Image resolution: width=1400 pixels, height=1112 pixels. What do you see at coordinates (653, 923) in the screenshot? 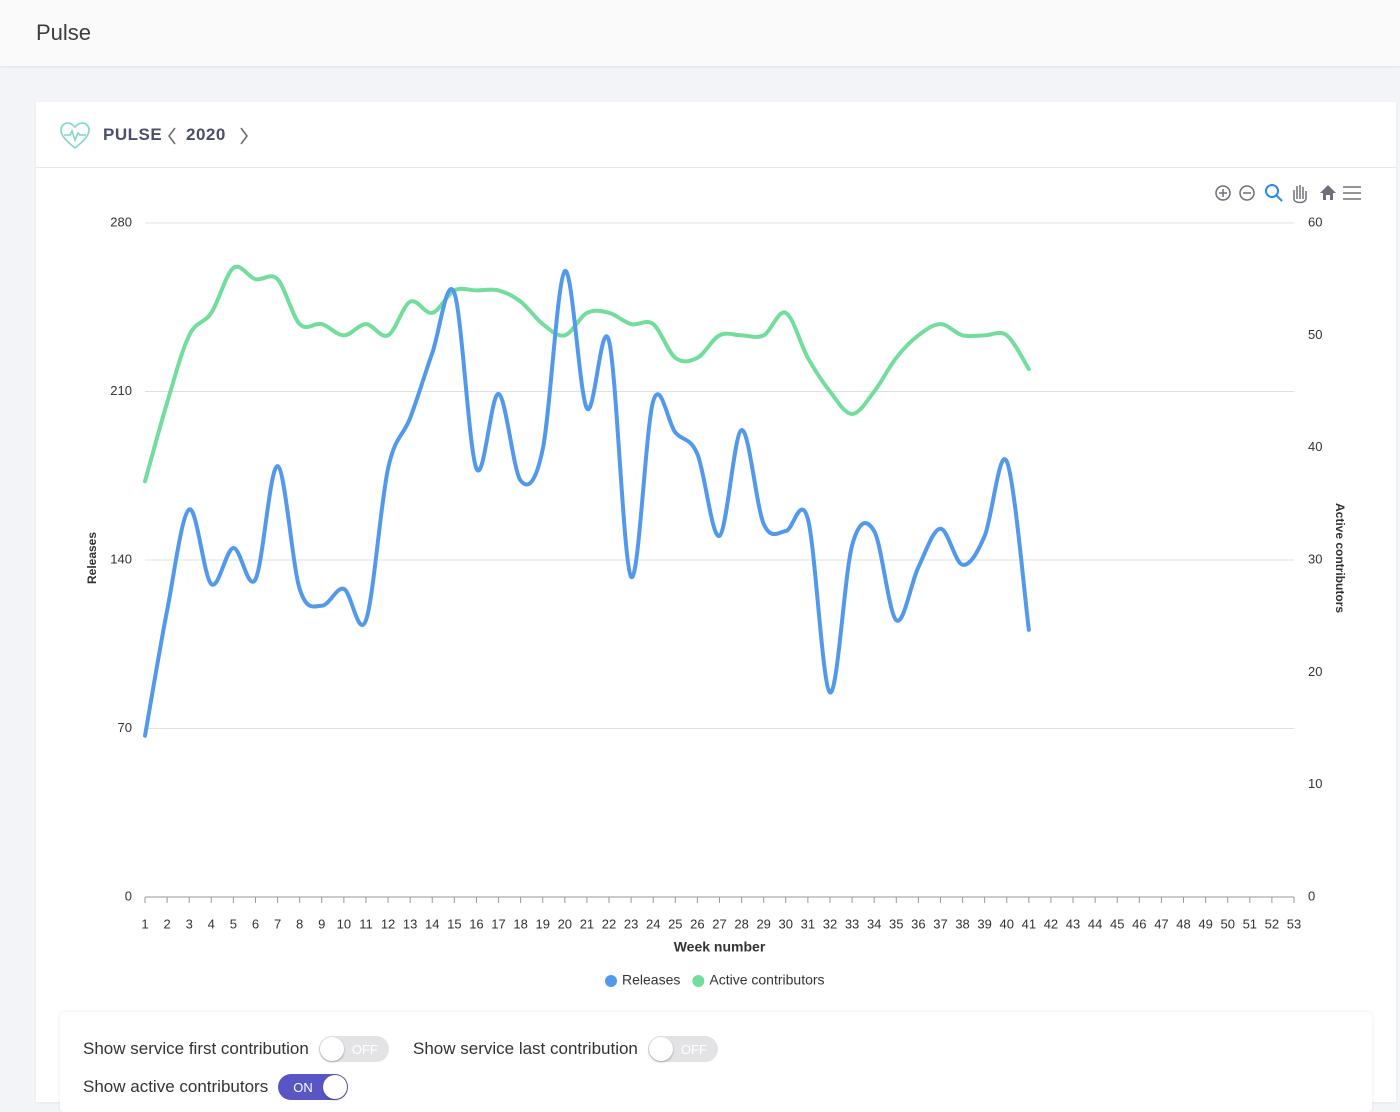
I see `x-tick-label: 24` at bounding box center [653, 923].